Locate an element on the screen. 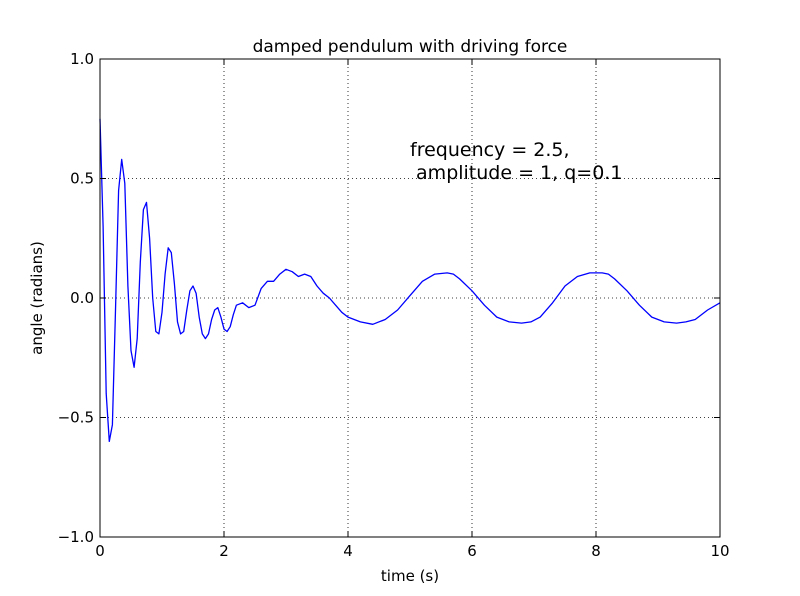 The height and width of the screenshot is (596, 800). y-tick-label: 0.5 is located at coordinates (82, 179).